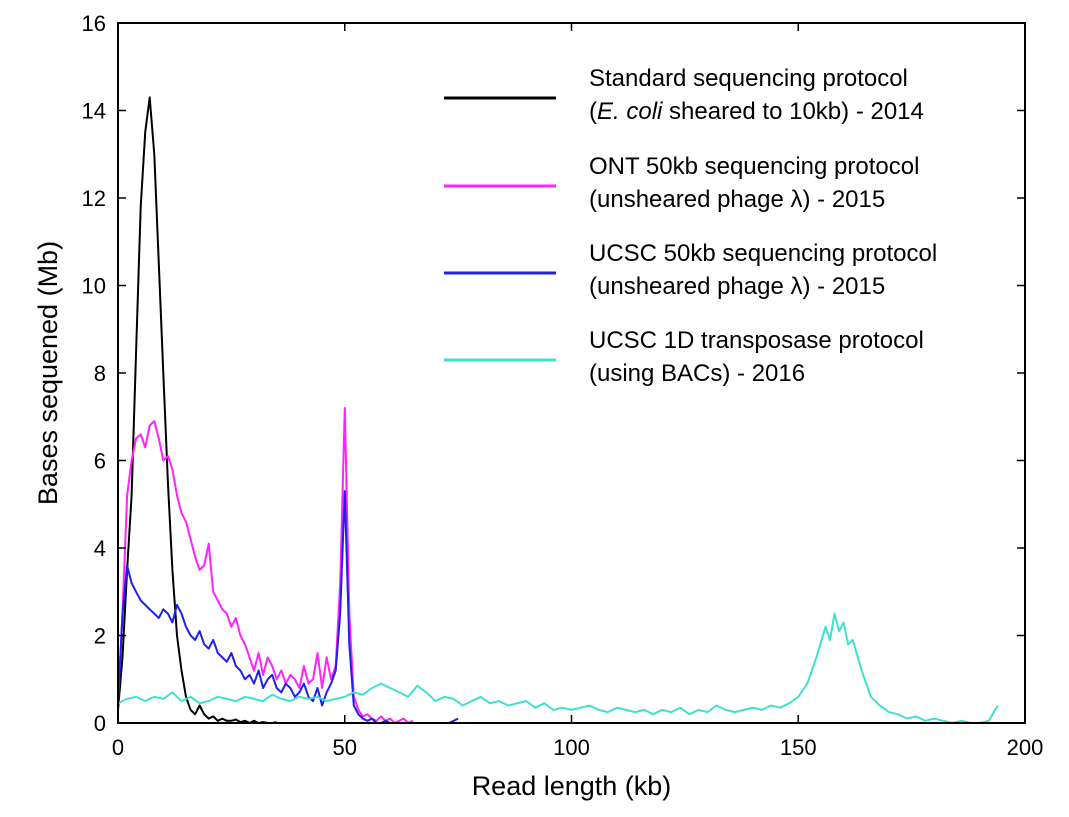  I want to click on legend-label-segment: sheared to 10kb) - 2014, so click(793, 111).